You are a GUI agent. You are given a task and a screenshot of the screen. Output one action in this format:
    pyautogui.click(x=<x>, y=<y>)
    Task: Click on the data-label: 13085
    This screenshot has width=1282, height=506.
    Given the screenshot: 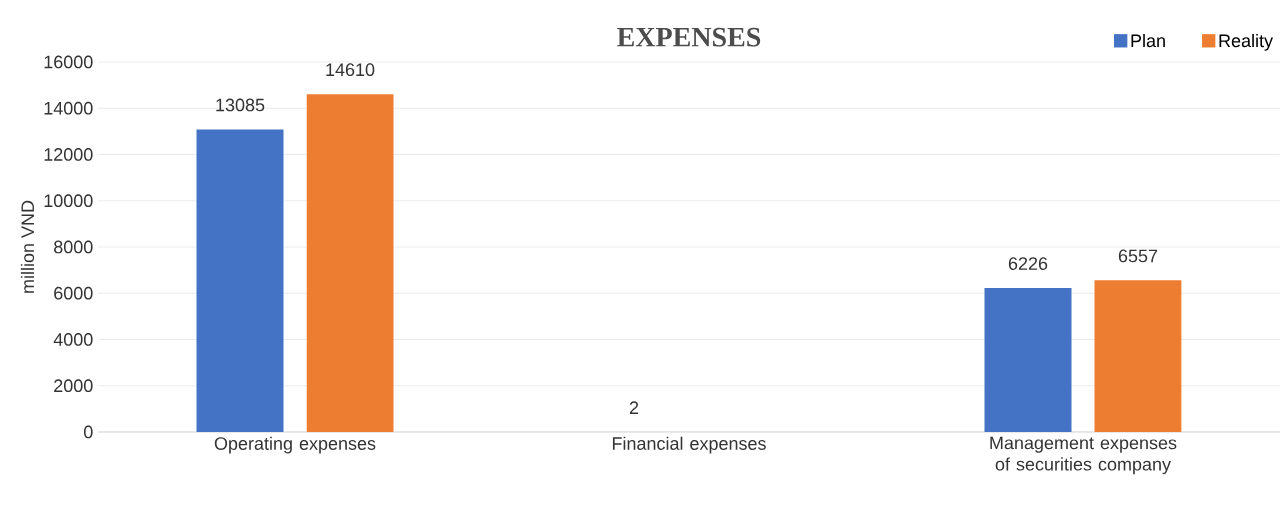 What is the action you would take?
    pyautogui.click(x=240, y=105)
    